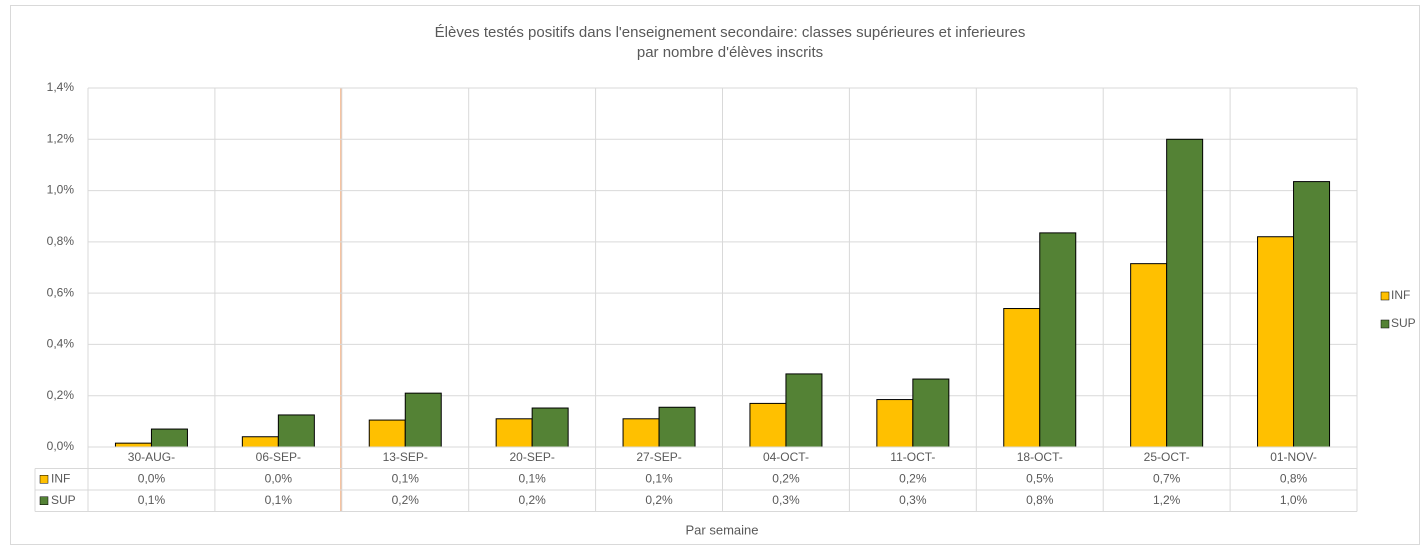 The width and height of the screenshot is (1425, 553). What do you see at coordinates (1294, 500) in the screenshot?
I see `table-cell: 1,0%` at bounding box center [1294, 500].